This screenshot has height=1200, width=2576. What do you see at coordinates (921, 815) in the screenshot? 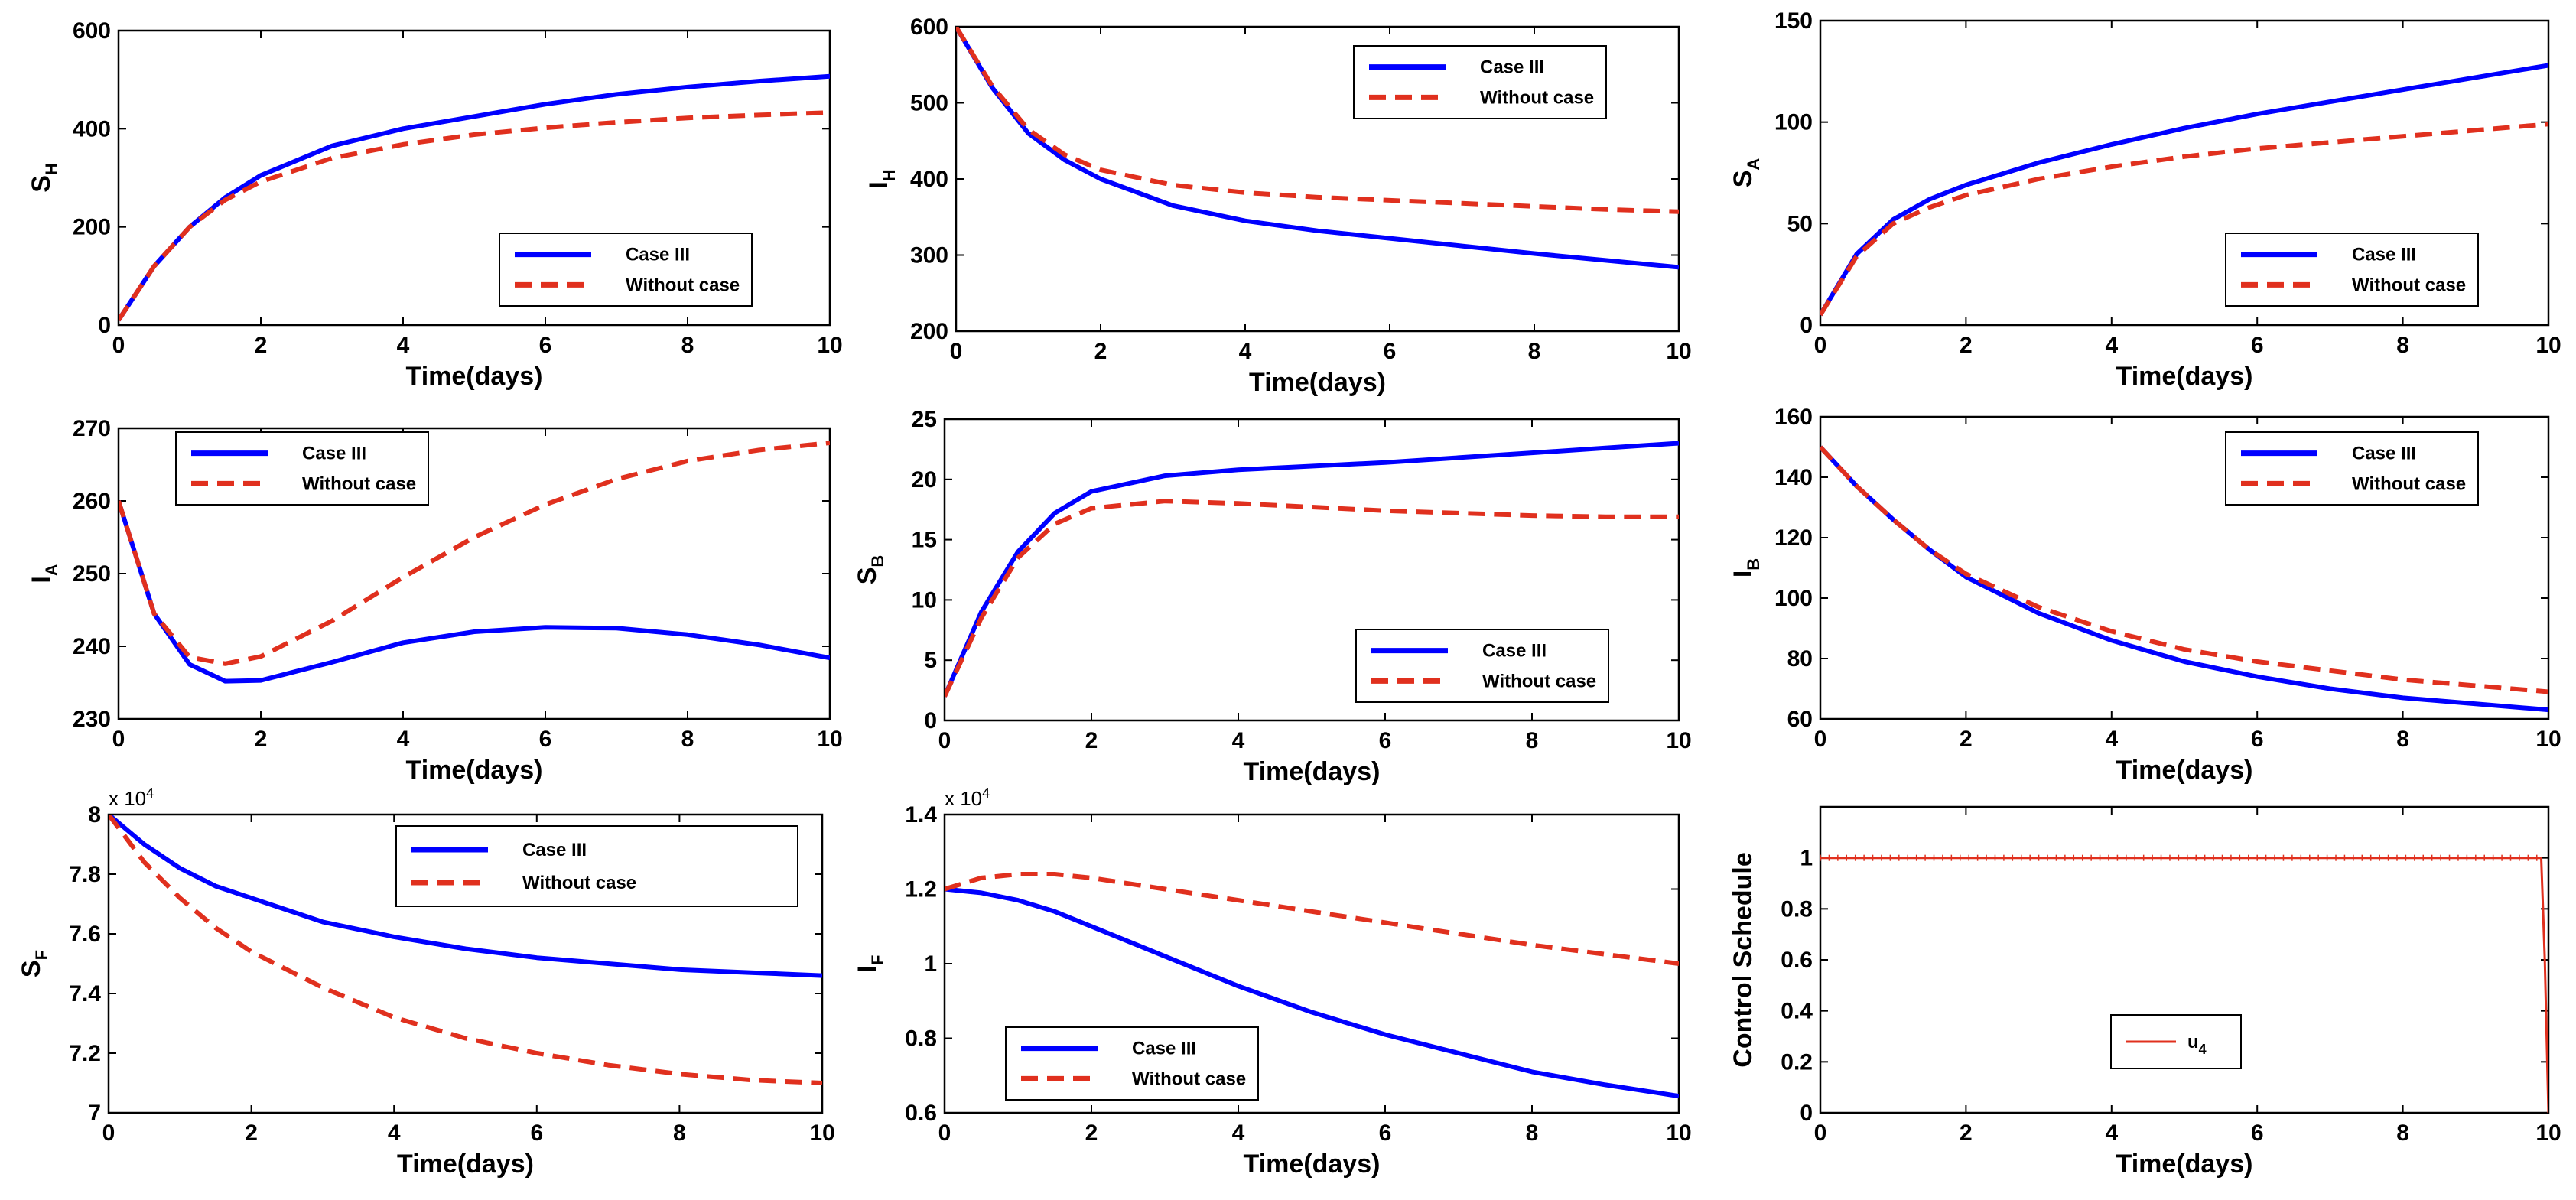
I see `y-tick-label: 1.4` at bounding box center [921, 815].